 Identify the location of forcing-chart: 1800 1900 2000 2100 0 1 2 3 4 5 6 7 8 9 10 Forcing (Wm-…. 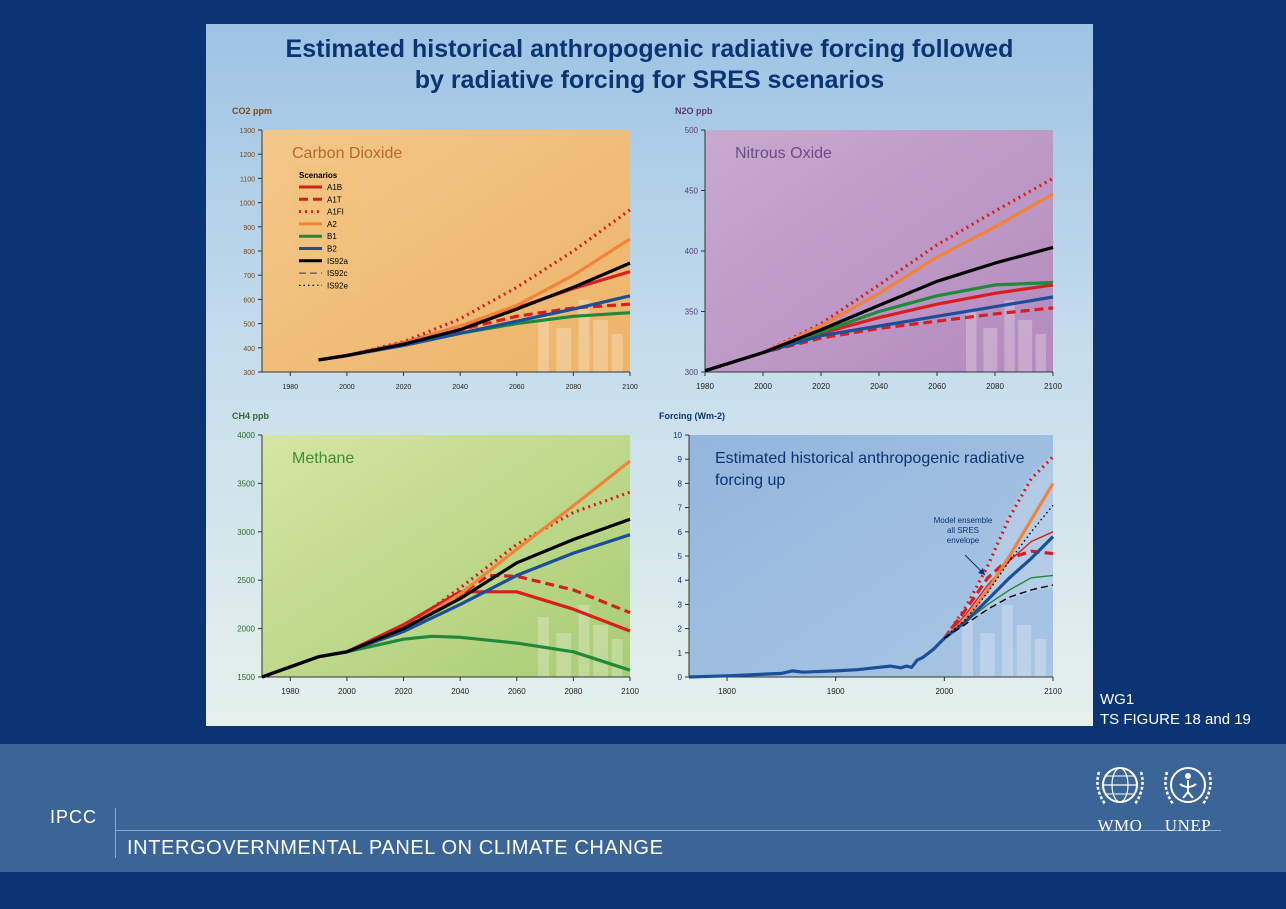
(860, 553).